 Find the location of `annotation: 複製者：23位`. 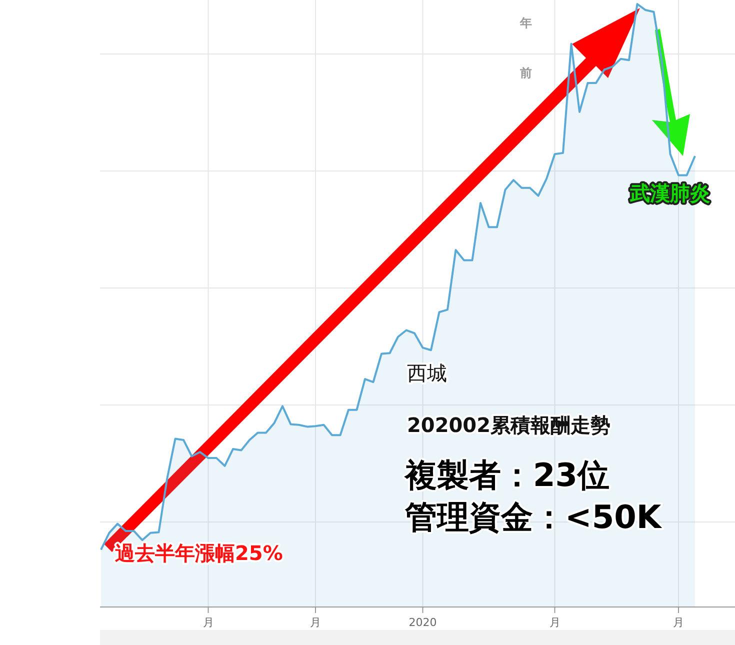

annotation: 複製者：23位 is located at coordinates (506, 475).